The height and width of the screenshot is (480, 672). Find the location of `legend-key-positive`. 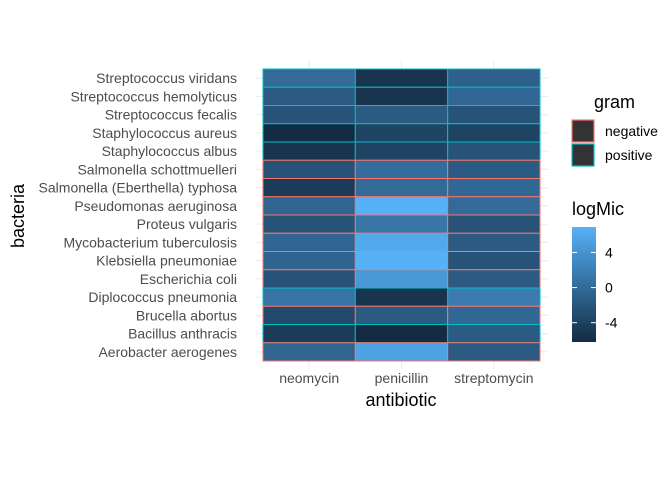

legend-key-positive is located at coordinates (583, 155).